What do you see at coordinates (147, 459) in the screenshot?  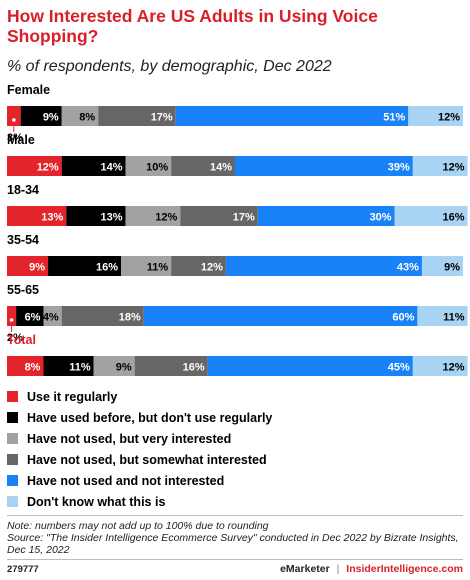 I see `legend-label: Have not used, but somewhat interested` at bounding box center [147, 459].